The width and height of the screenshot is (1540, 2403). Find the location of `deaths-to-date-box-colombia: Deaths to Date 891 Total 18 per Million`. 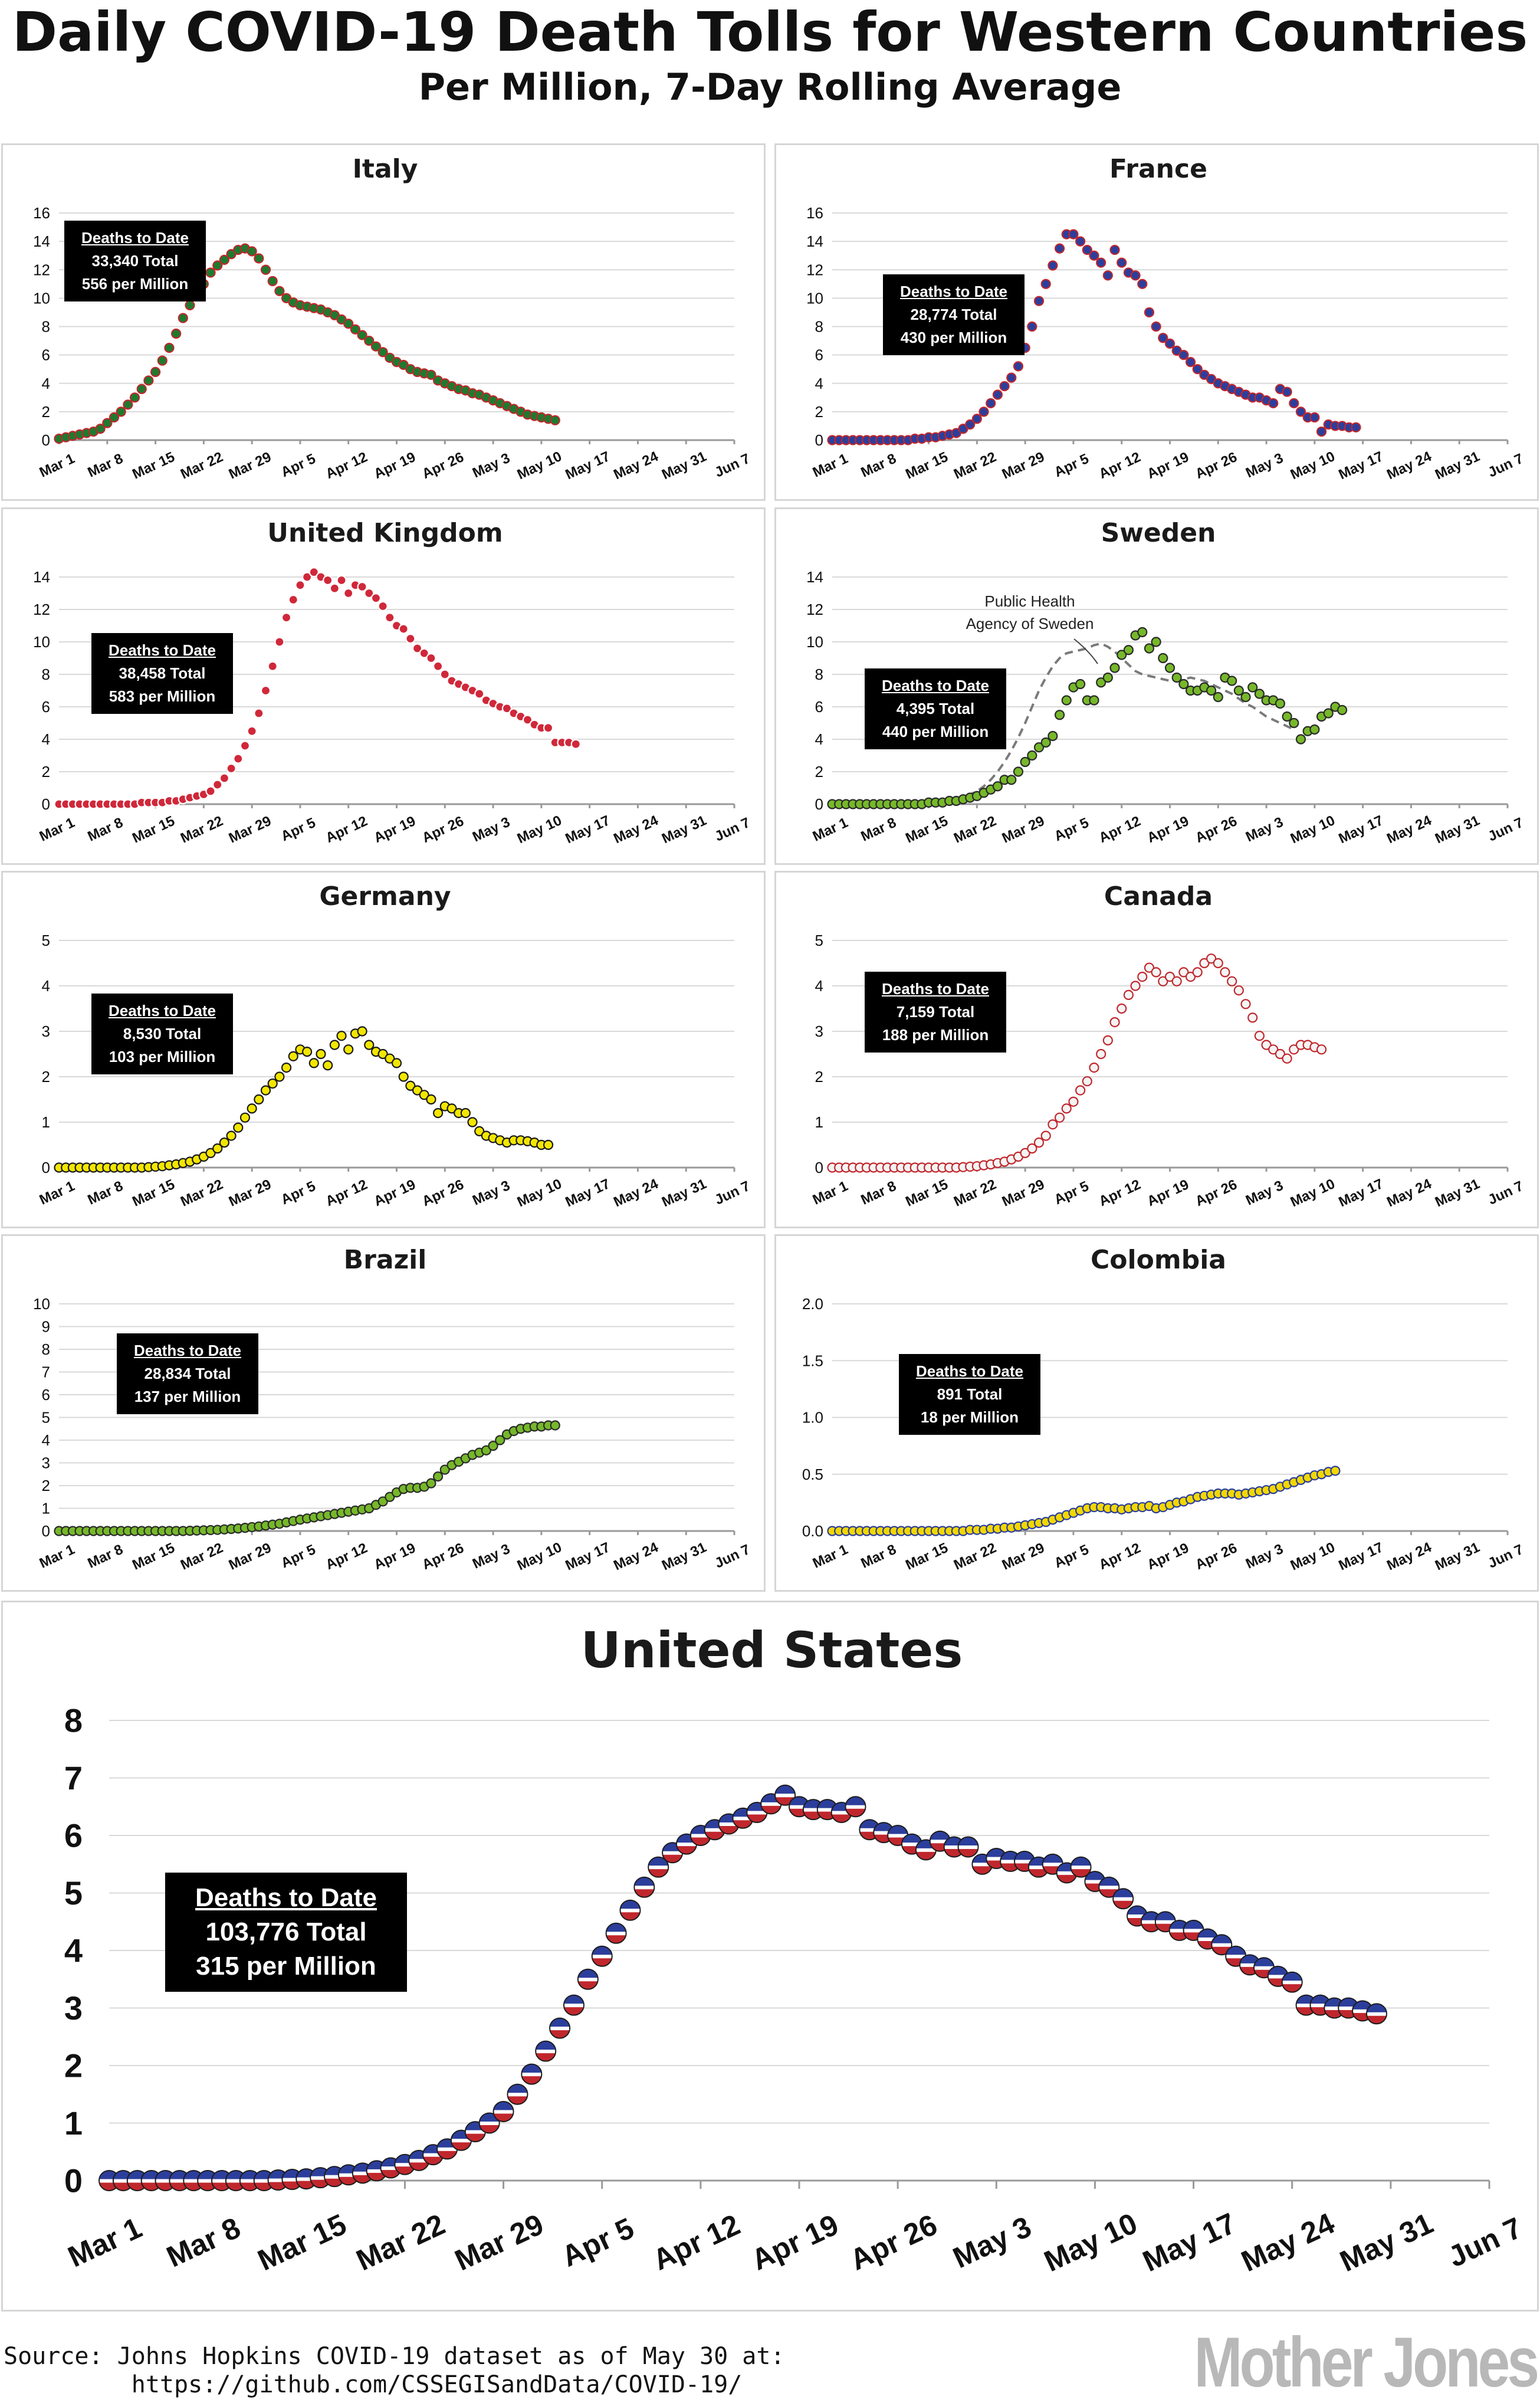

deaths-to-date-box-colombia: Deaths to Date 891 Total 18 per Million is located at coordinates (969, 1394).